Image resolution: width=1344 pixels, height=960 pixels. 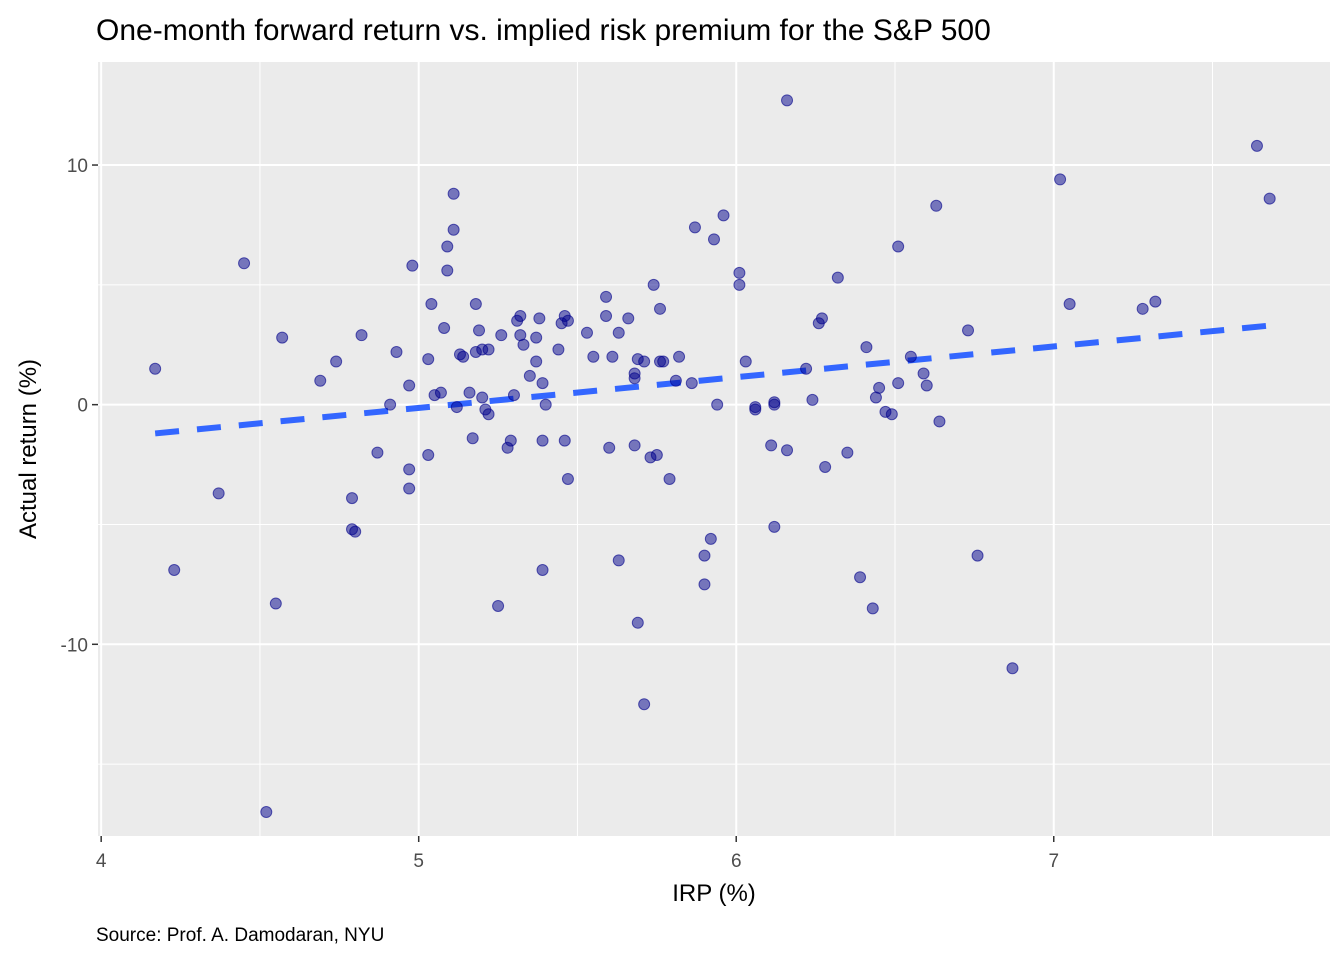 I want to click on x-tick-label: 5, so click(x=418, y=861).